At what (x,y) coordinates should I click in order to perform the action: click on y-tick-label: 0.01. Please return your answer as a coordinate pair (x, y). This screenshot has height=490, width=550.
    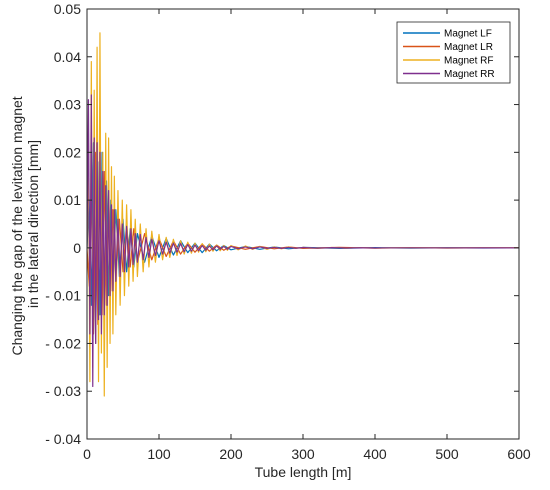
    Looking at the image, I should click on (67, 200).